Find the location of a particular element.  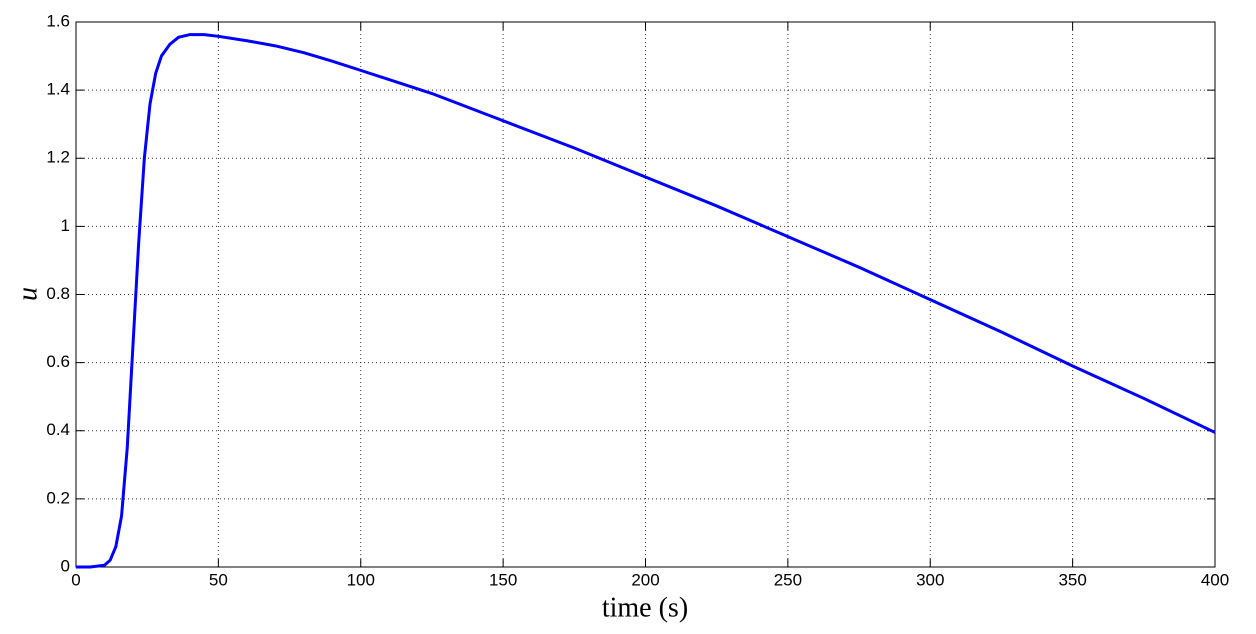

x-tick-label: 350 is located at coordinates (1072, 579).